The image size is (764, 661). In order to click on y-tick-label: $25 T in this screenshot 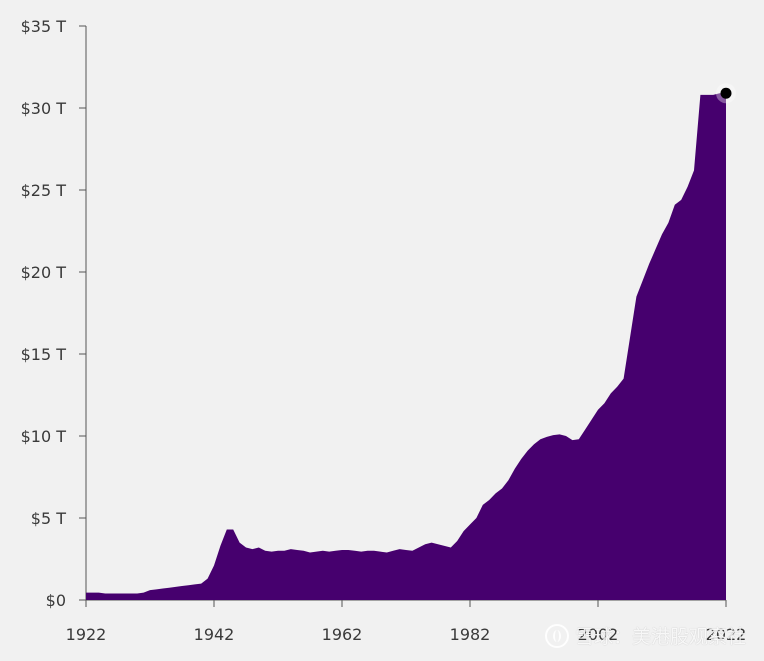, I will do `click(44, 190)`.